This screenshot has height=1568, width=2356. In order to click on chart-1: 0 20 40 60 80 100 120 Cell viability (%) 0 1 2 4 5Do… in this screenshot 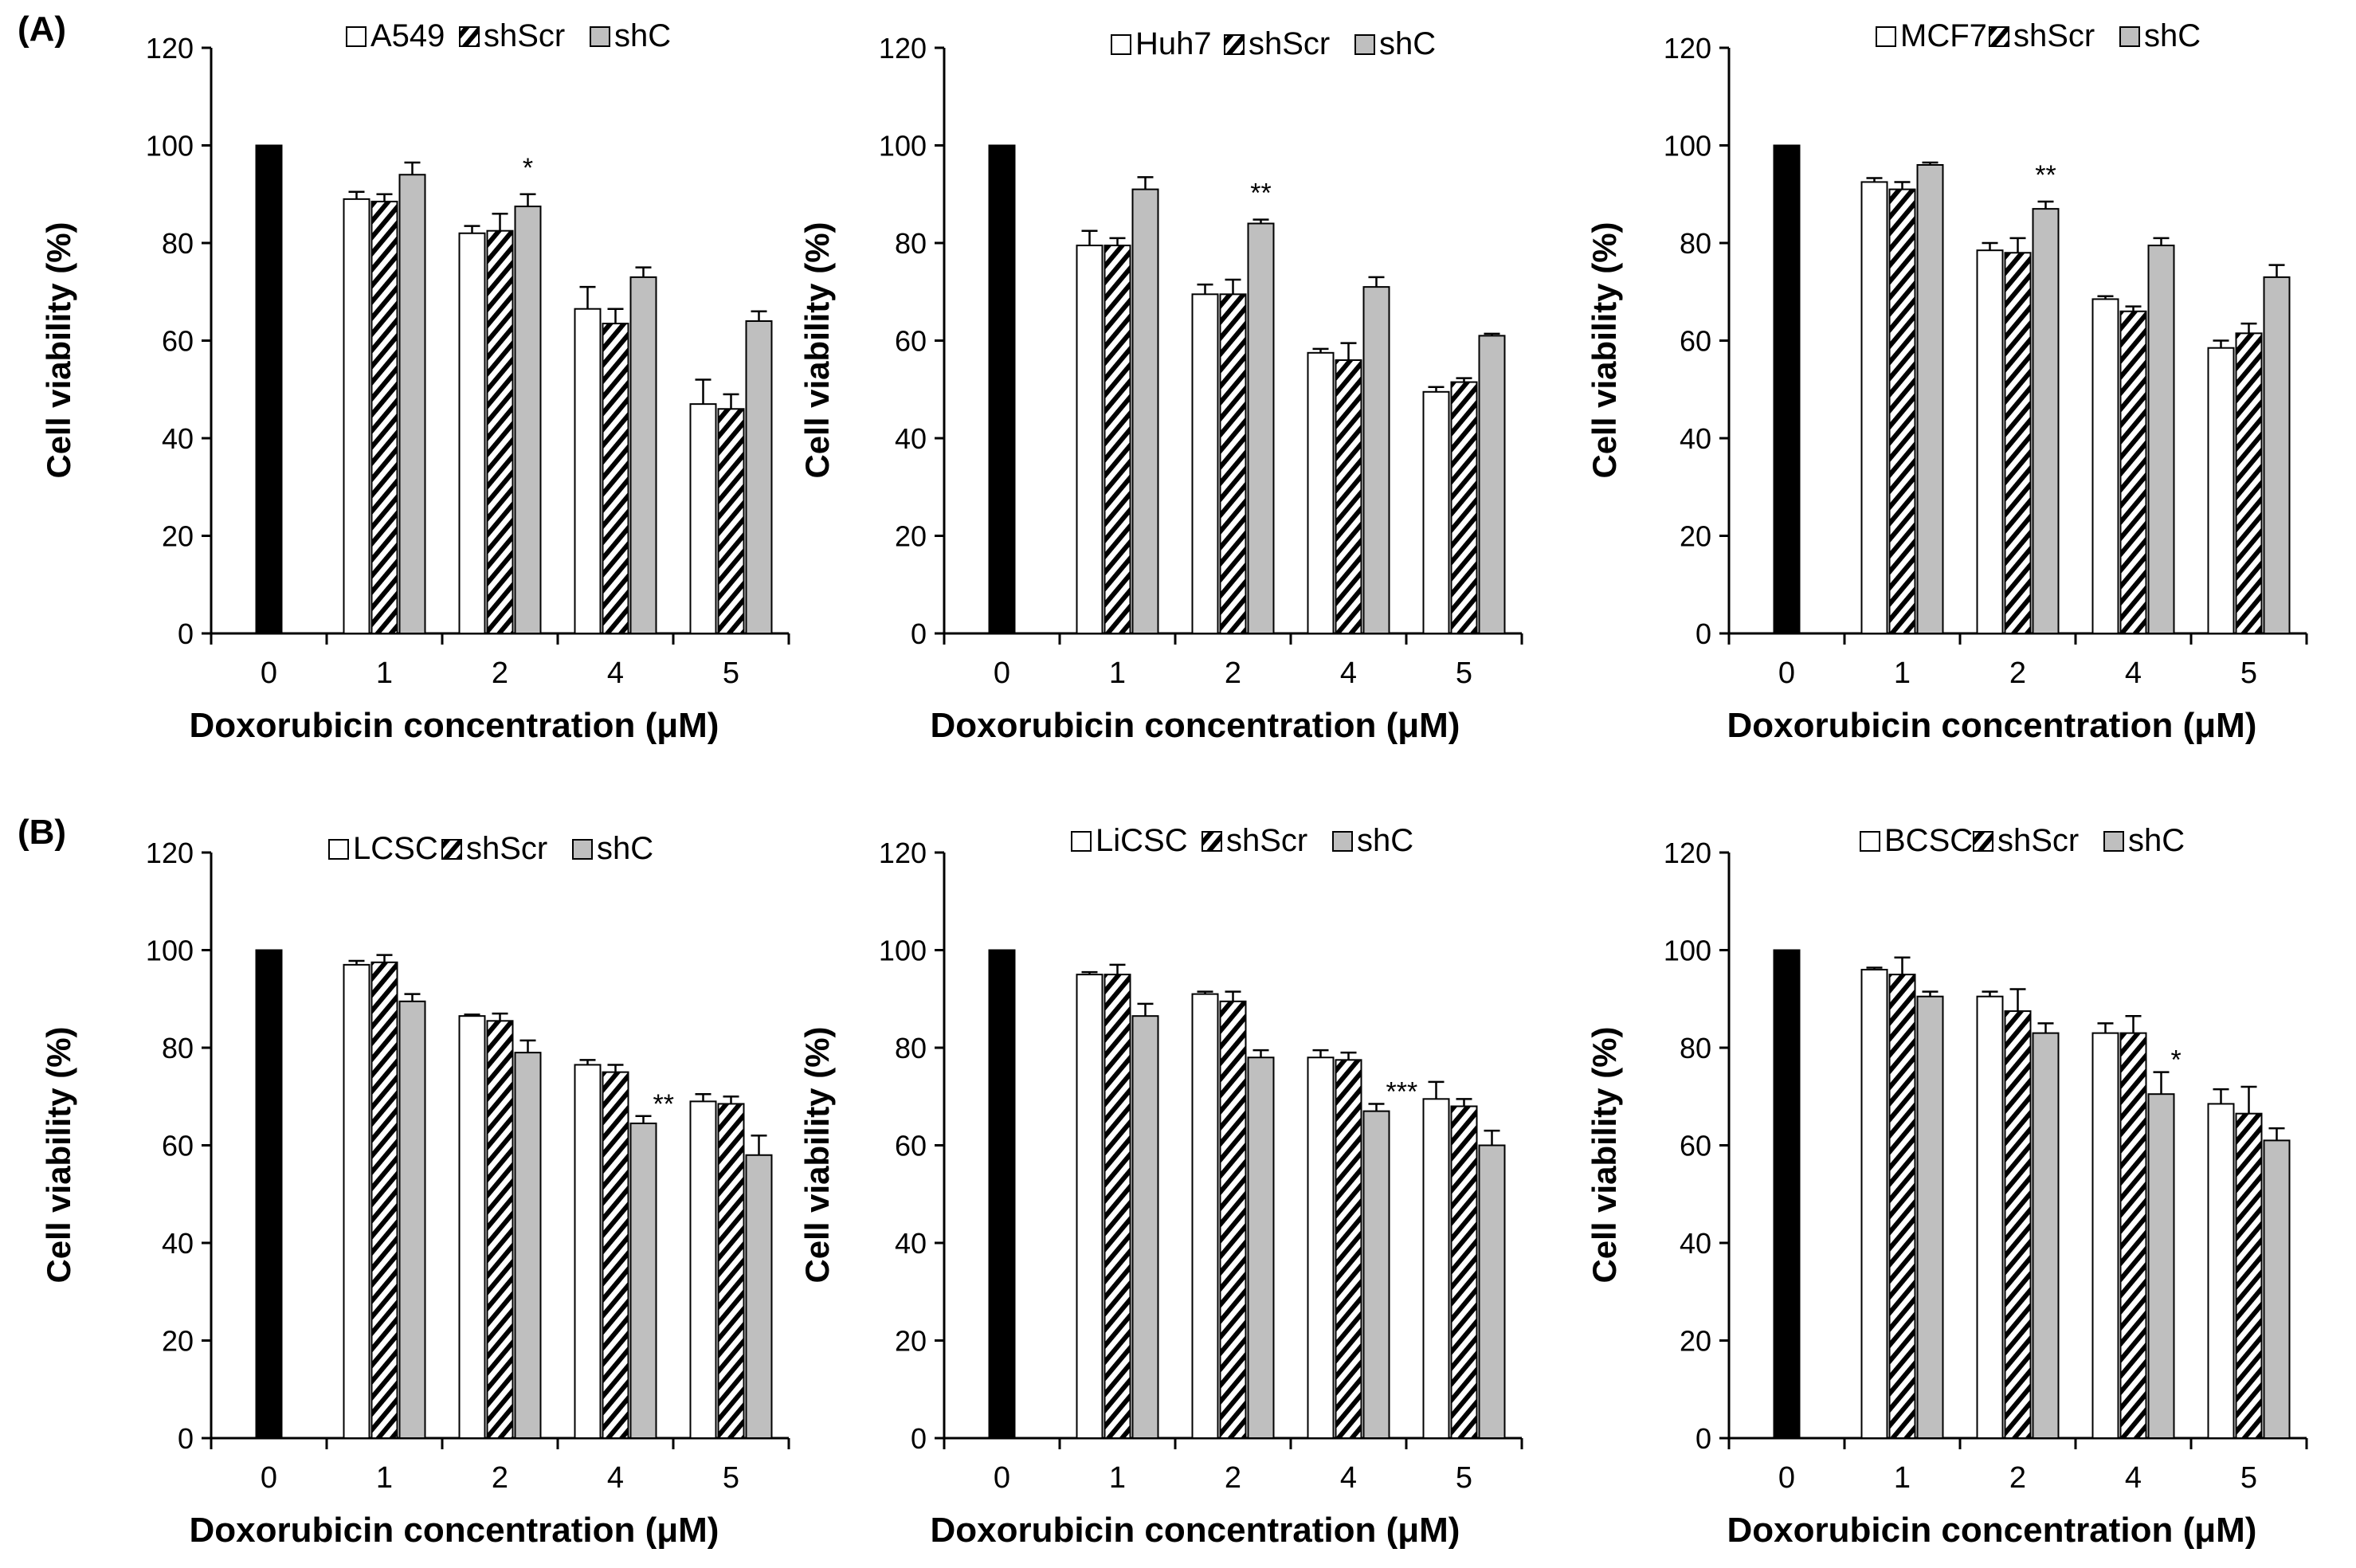, I will do `click(415, 381)`.